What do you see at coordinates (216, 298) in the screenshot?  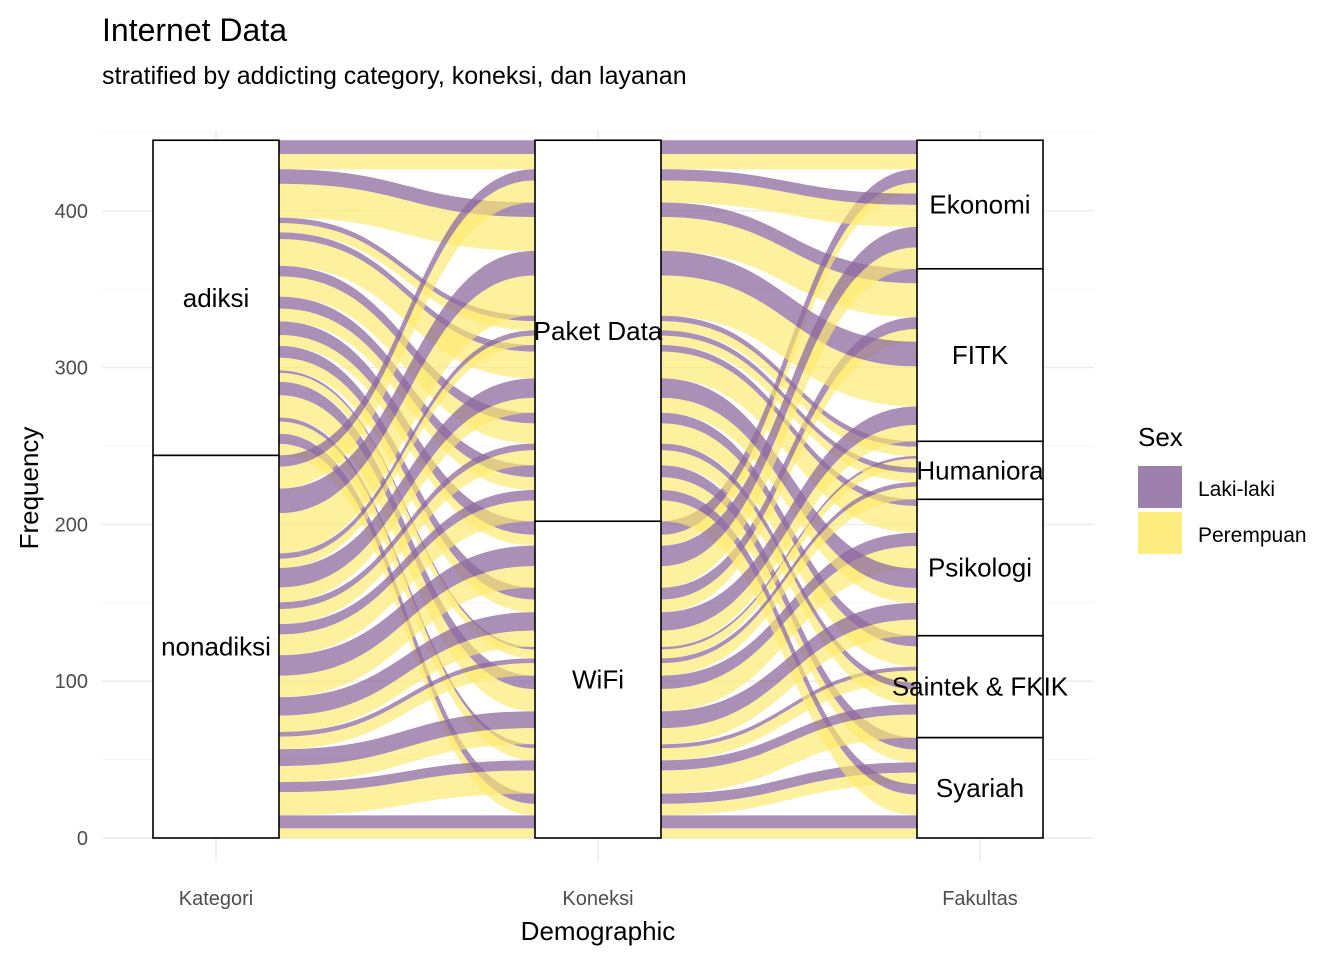 I see `stratum-label-adiksi: adiksi` at bounding box center [216, 298].